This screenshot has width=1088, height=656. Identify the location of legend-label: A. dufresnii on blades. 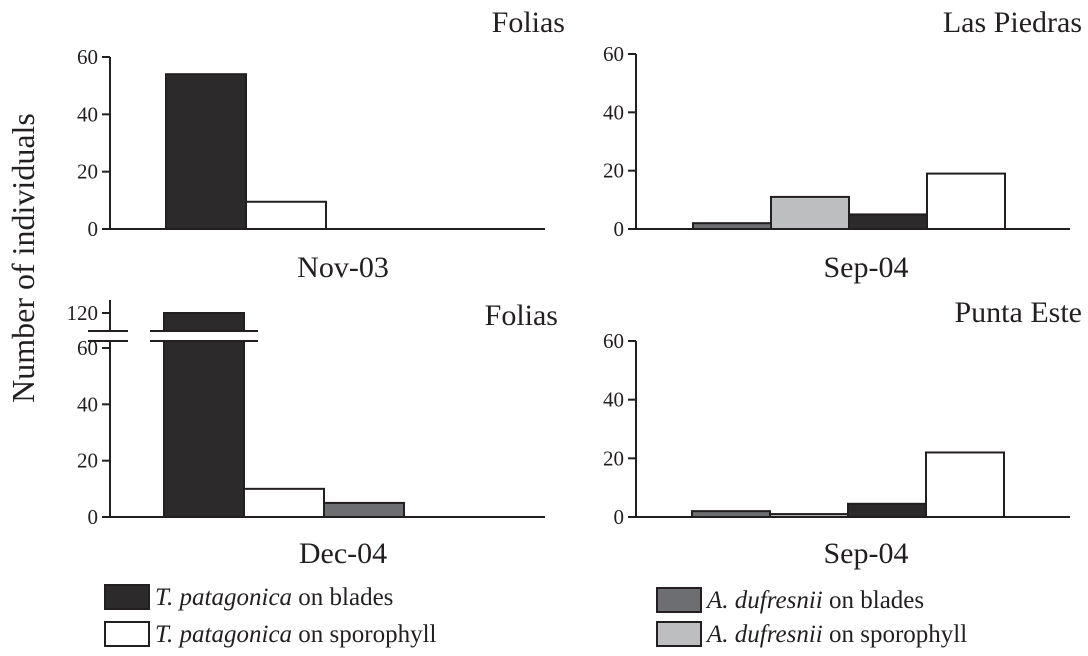
(814, 600).